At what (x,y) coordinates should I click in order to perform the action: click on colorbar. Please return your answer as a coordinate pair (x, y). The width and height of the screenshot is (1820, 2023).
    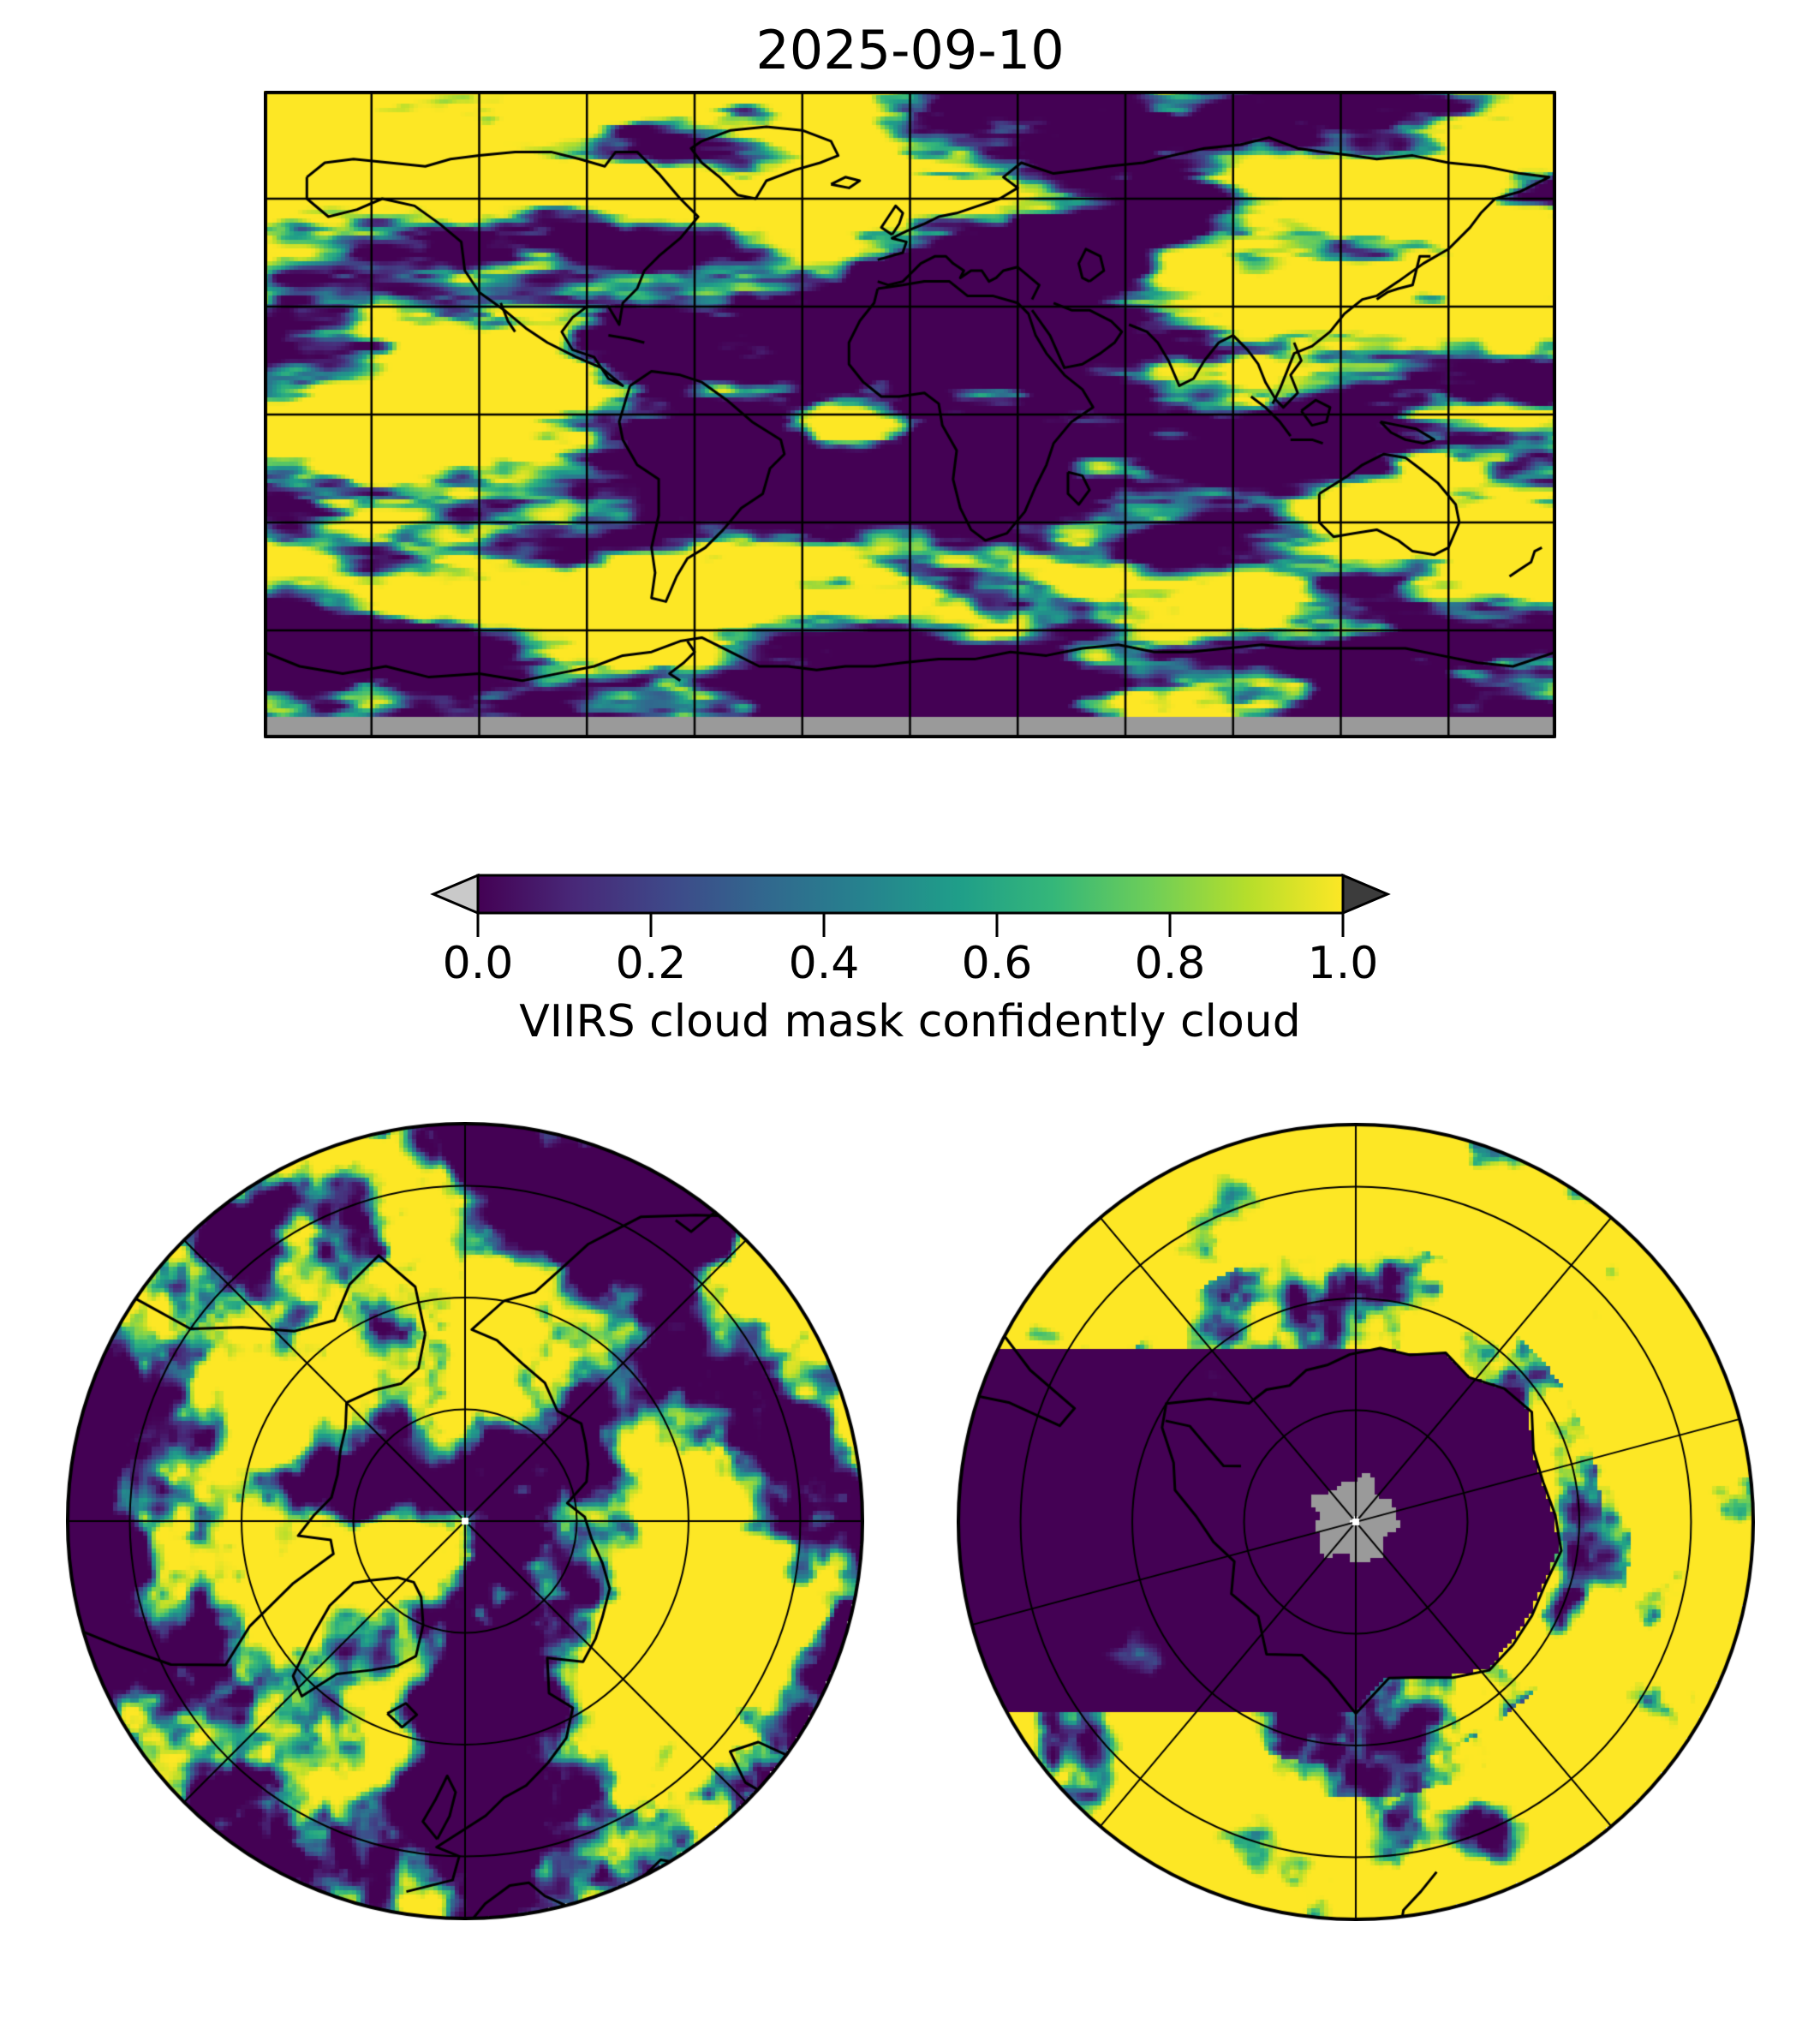
    Looking at the image, I should click on (911, 905).